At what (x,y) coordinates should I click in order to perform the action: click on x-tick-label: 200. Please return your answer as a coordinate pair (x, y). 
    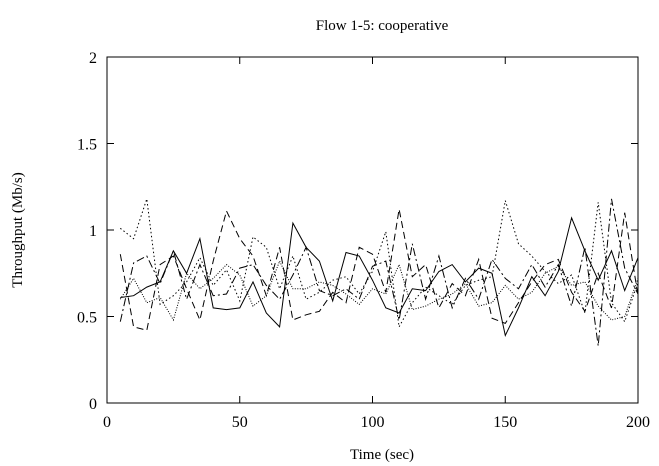
    Looking at the image, I should click on (638, 422).